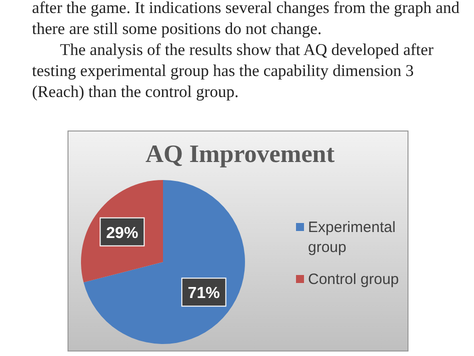 This screenshot has width=474, height=356. Describe the element at coordinates (223, 70) in the screenshot. I see `text: testing experimental group has the capability dimension 3` at that location.